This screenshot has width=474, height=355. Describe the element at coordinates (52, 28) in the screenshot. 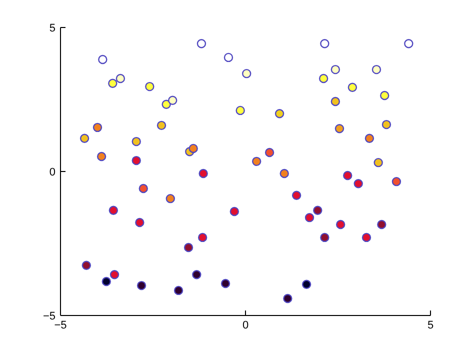

I see `y-tick-label: 5` at that location.